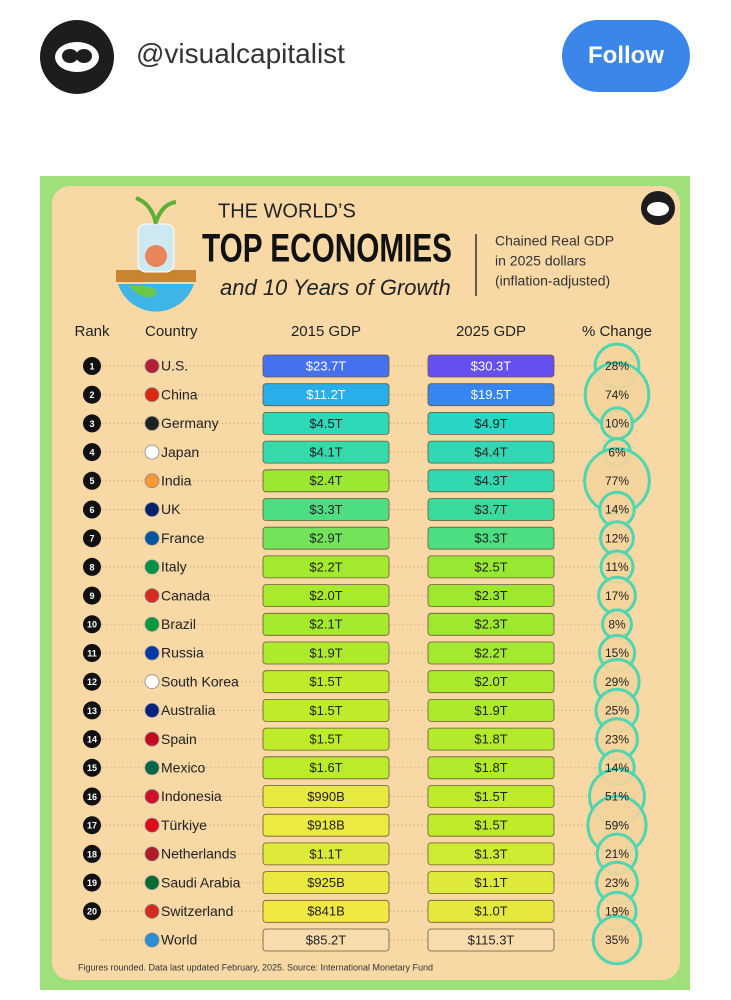 Image resolution: width=731 pixels, height=1000 pixels. Describe the element at coordinates (490, 480) in the screenshot. I see `gdp-value: $4.3T` at that location.